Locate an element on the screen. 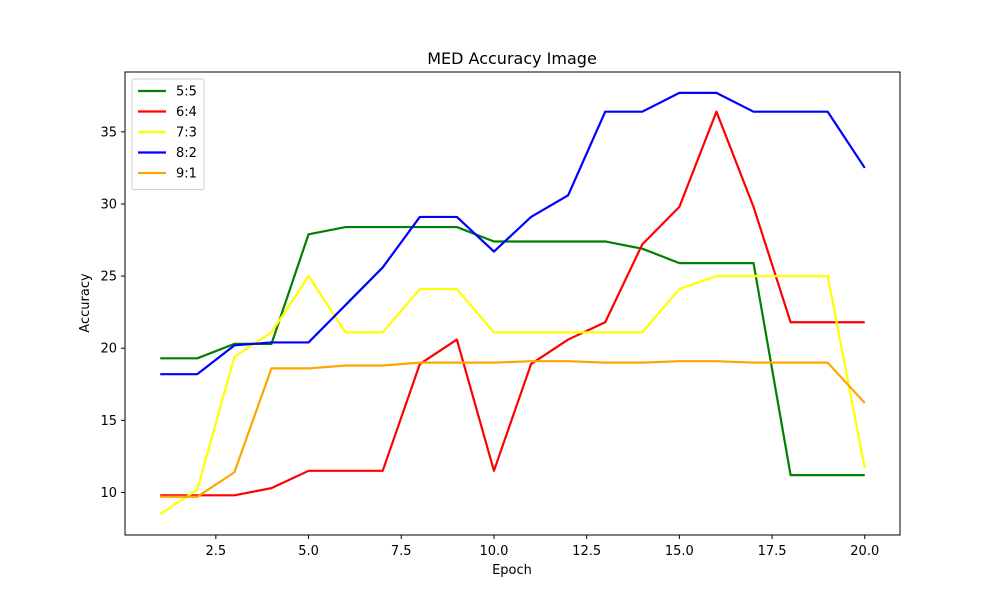 Image resolution: width=1000 pixels, height=600 pixels. chart-title: MED Accuracy Image is located at coordinates (512, 58).